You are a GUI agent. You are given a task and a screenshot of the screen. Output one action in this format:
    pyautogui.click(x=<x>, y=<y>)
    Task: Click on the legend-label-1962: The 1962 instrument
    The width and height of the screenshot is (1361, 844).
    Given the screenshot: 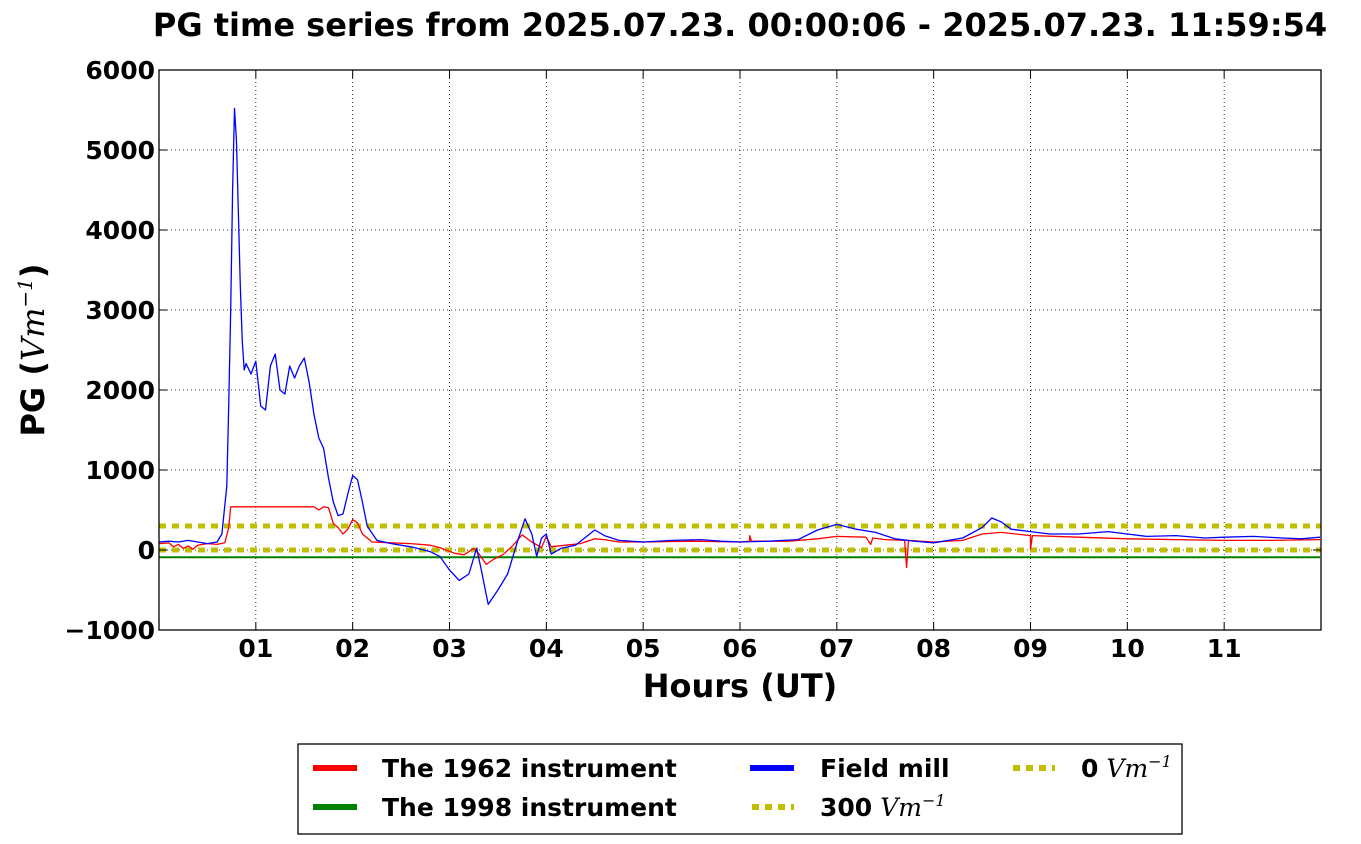 What is the action you would take?
    pyautogui.click(x=529, y=768)
    